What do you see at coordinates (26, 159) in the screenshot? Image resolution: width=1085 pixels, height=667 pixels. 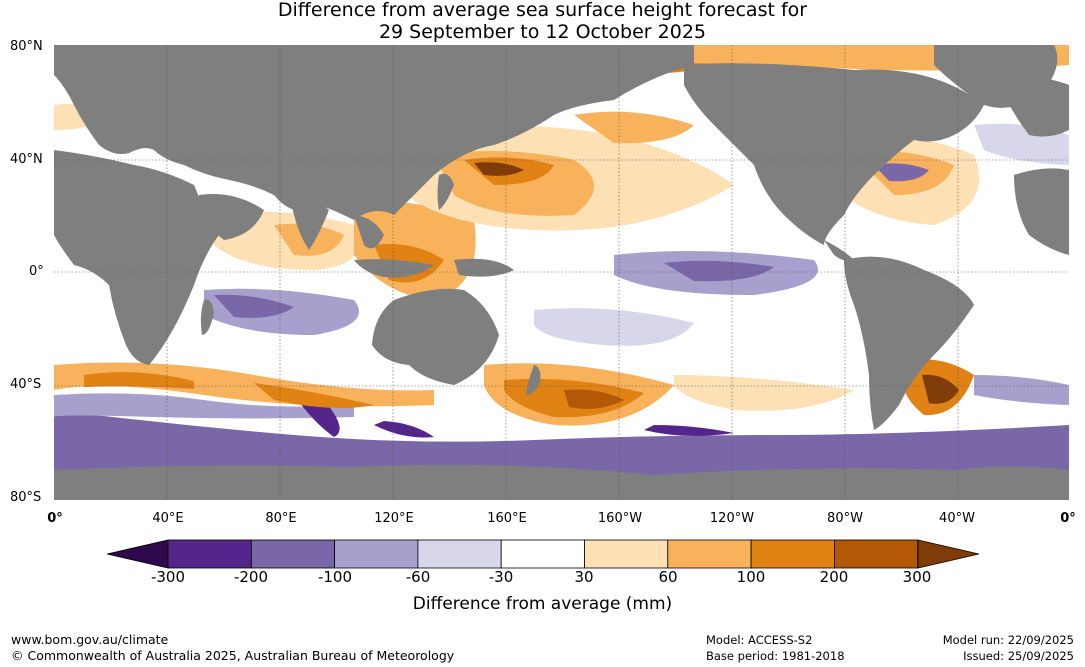 I see `lat-label-40n: 40°N` at bounding box center [26, 159].